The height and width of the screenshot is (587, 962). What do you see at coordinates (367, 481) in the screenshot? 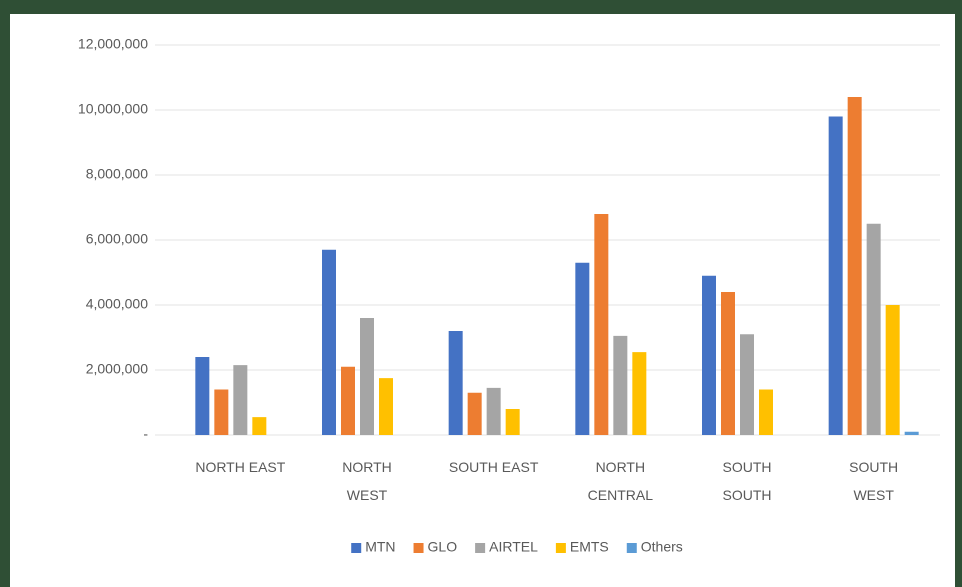
I see `x-tick-label: NORTH WEST` at bounding box center [367, 481].